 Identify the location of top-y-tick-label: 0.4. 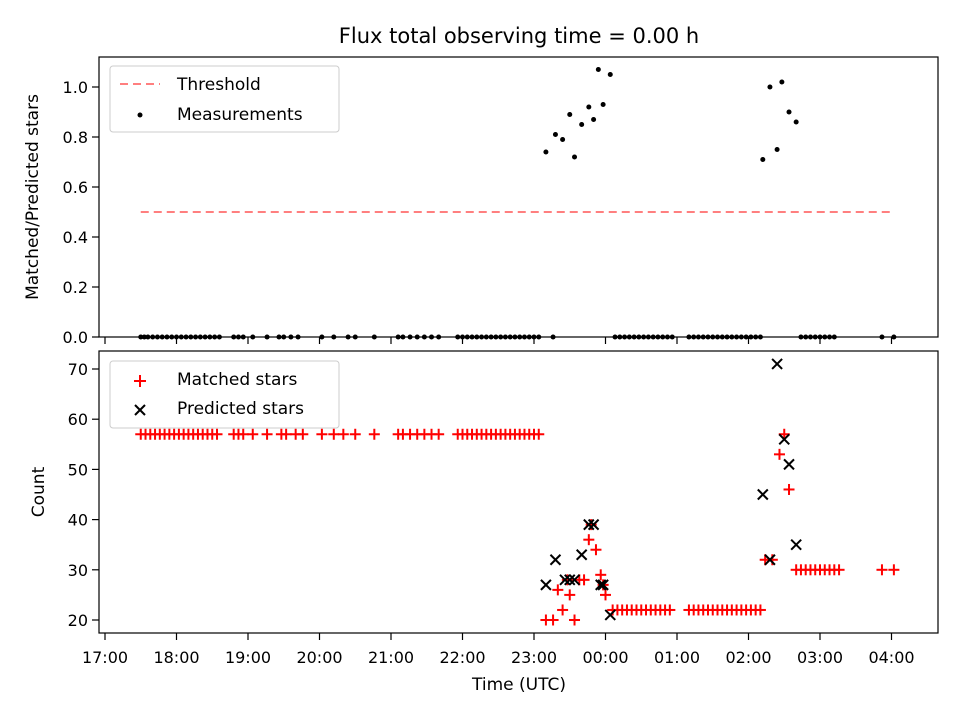
(75, 237).